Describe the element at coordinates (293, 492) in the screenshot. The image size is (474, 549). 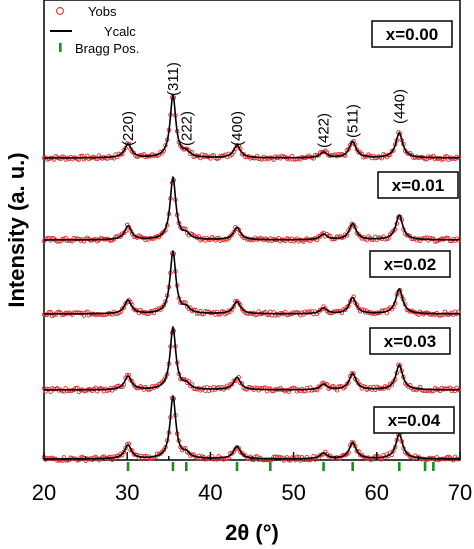
I see `x-tick-label: 50` at that location.